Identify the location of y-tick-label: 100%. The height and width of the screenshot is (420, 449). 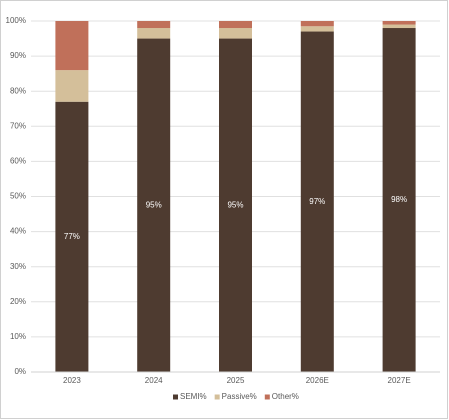
(16, 20).